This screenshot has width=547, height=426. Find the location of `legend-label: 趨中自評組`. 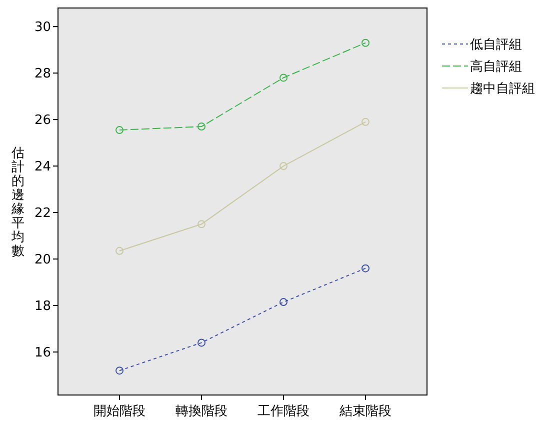

legend-label: 趨中自評組 is located at coordinates (502, 89).